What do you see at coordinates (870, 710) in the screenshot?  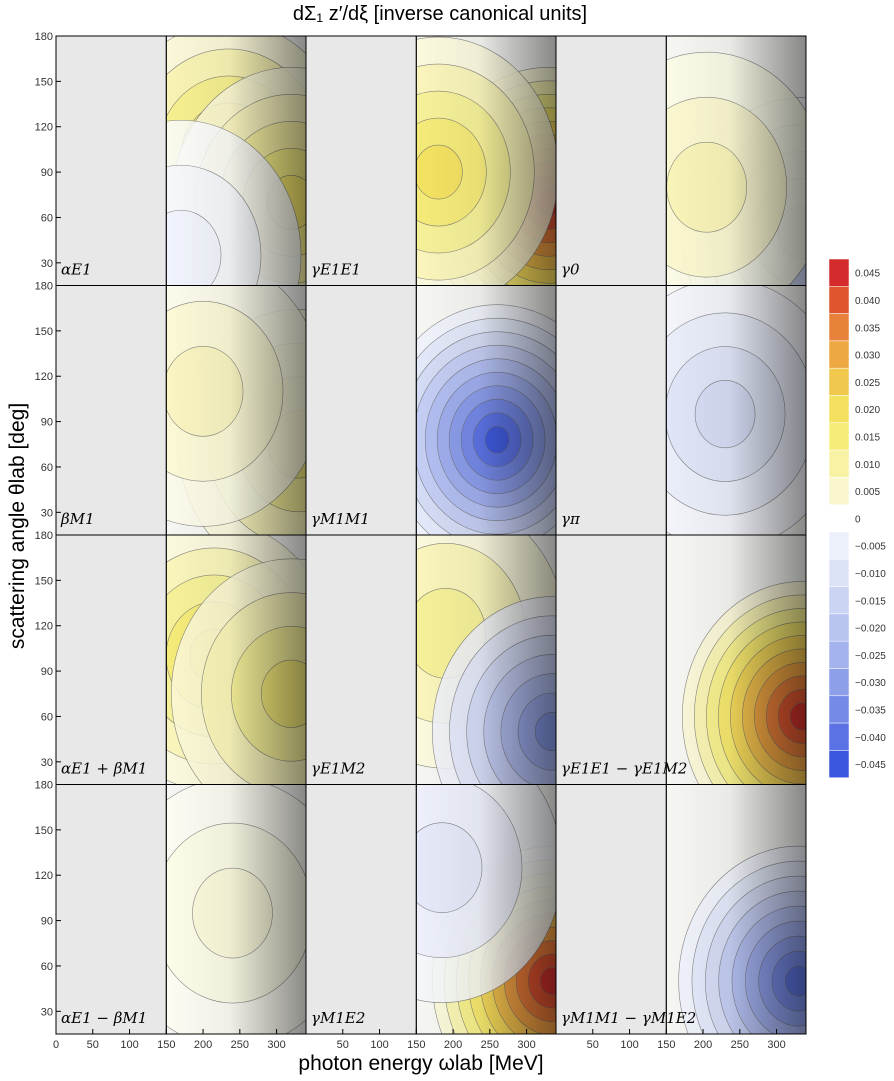 I see `colorbar-label: −0.035` at bounding box center [870, 710].